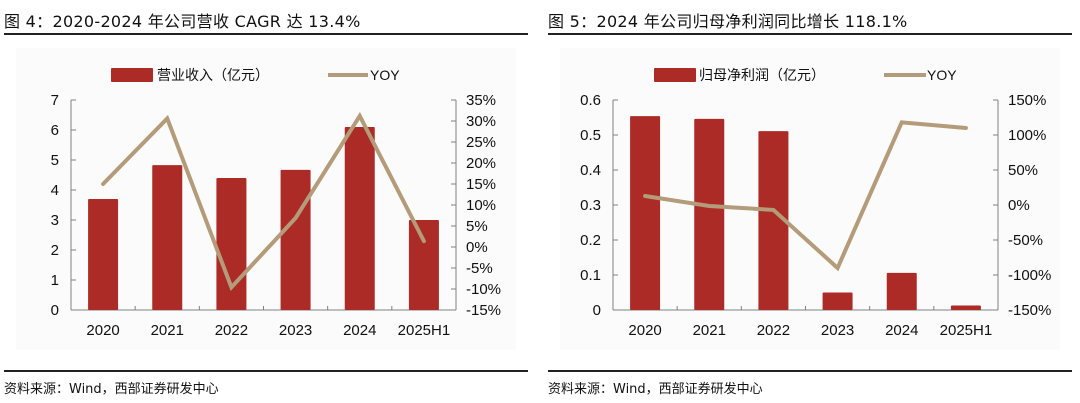 The width and height of the screenshot is (1080, 403). I want to click on left-axis-tick-label: 0.6, so click(590, 100).